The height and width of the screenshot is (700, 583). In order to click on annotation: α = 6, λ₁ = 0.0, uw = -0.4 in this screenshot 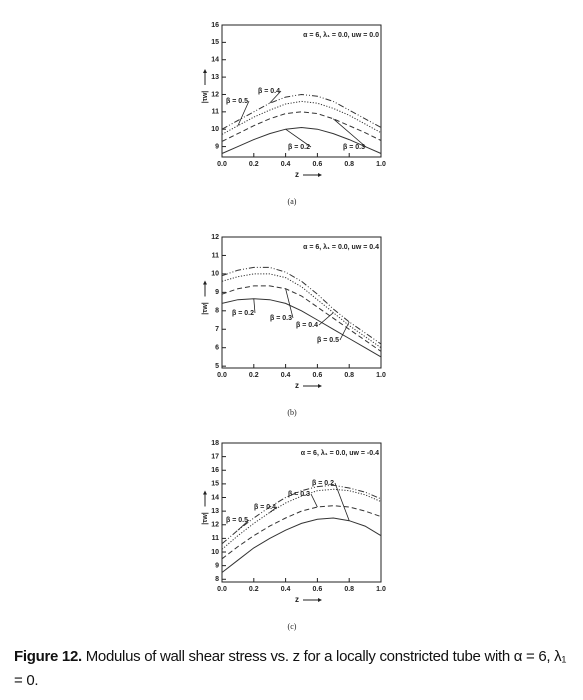, I will do `click(340, 453)`.